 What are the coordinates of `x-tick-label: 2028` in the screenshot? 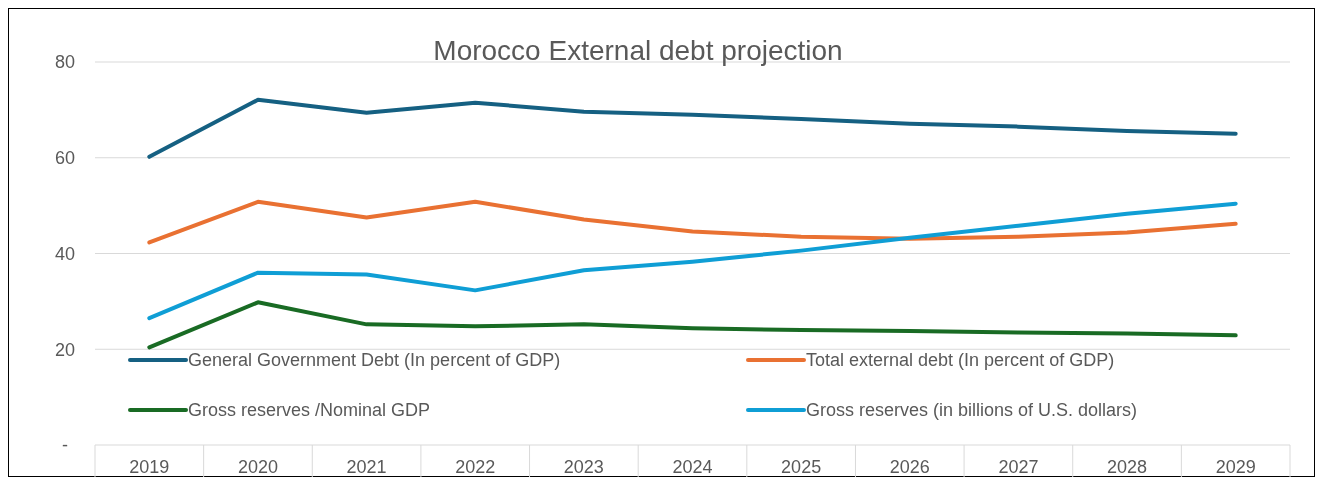 It's located at (1127, 467).